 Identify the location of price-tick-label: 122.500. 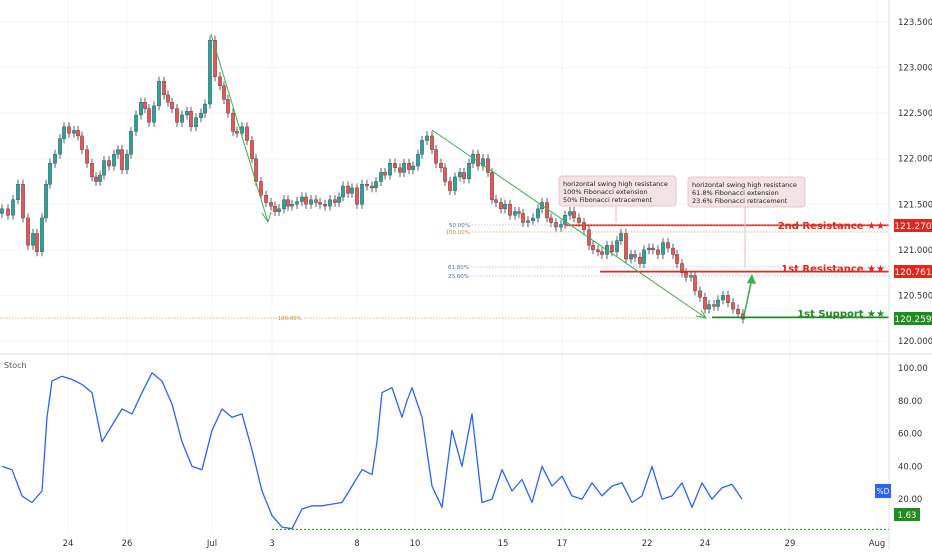
(915, 114).